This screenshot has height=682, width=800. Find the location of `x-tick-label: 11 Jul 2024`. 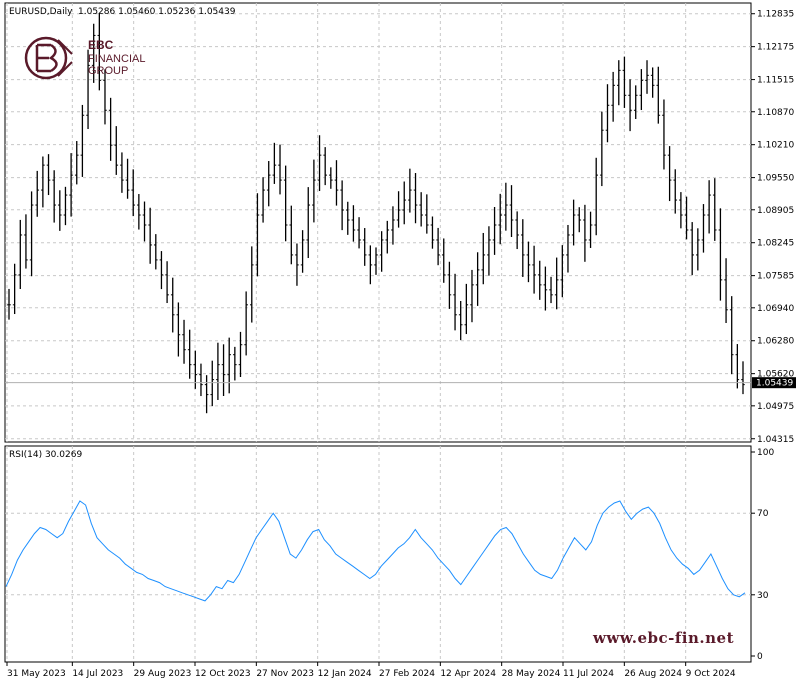

x-tick-label: 11 Jul 2024 is located at coordinates (588, 674).